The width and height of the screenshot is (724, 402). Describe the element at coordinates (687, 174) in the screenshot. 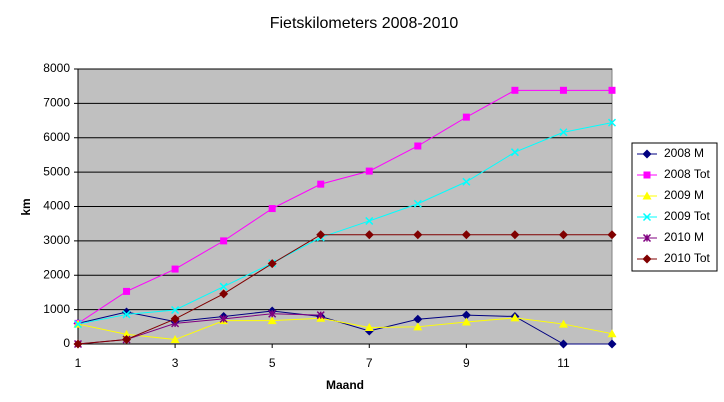

I see `legend-label: 2008 Tot` at that location.